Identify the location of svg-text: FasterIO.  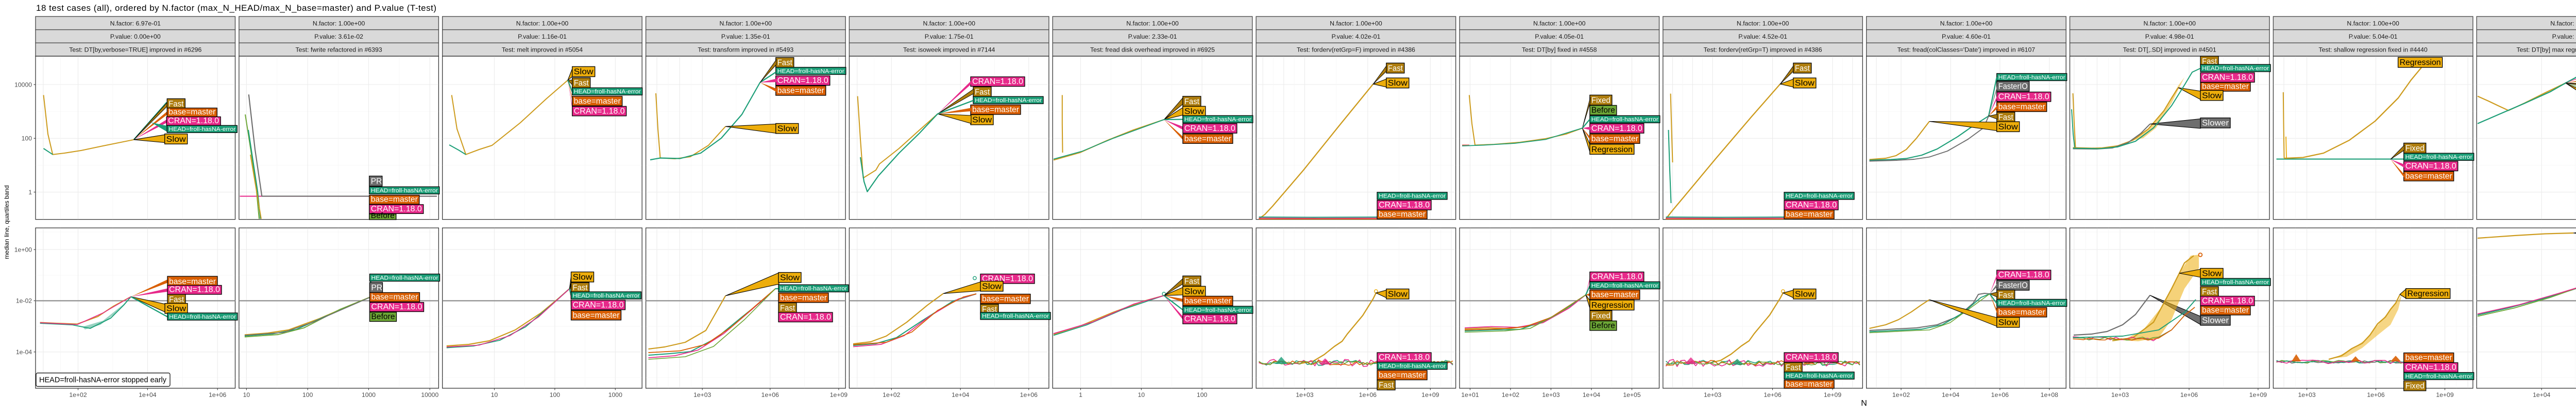
(2013, 86).